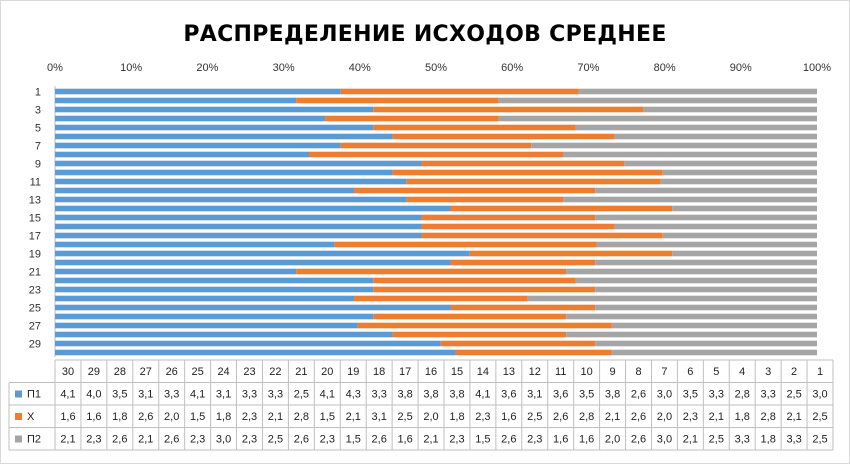  Describe the element at coordinates (431, 372) in the screenshot. I see `table-header-cell: 16` at that location.